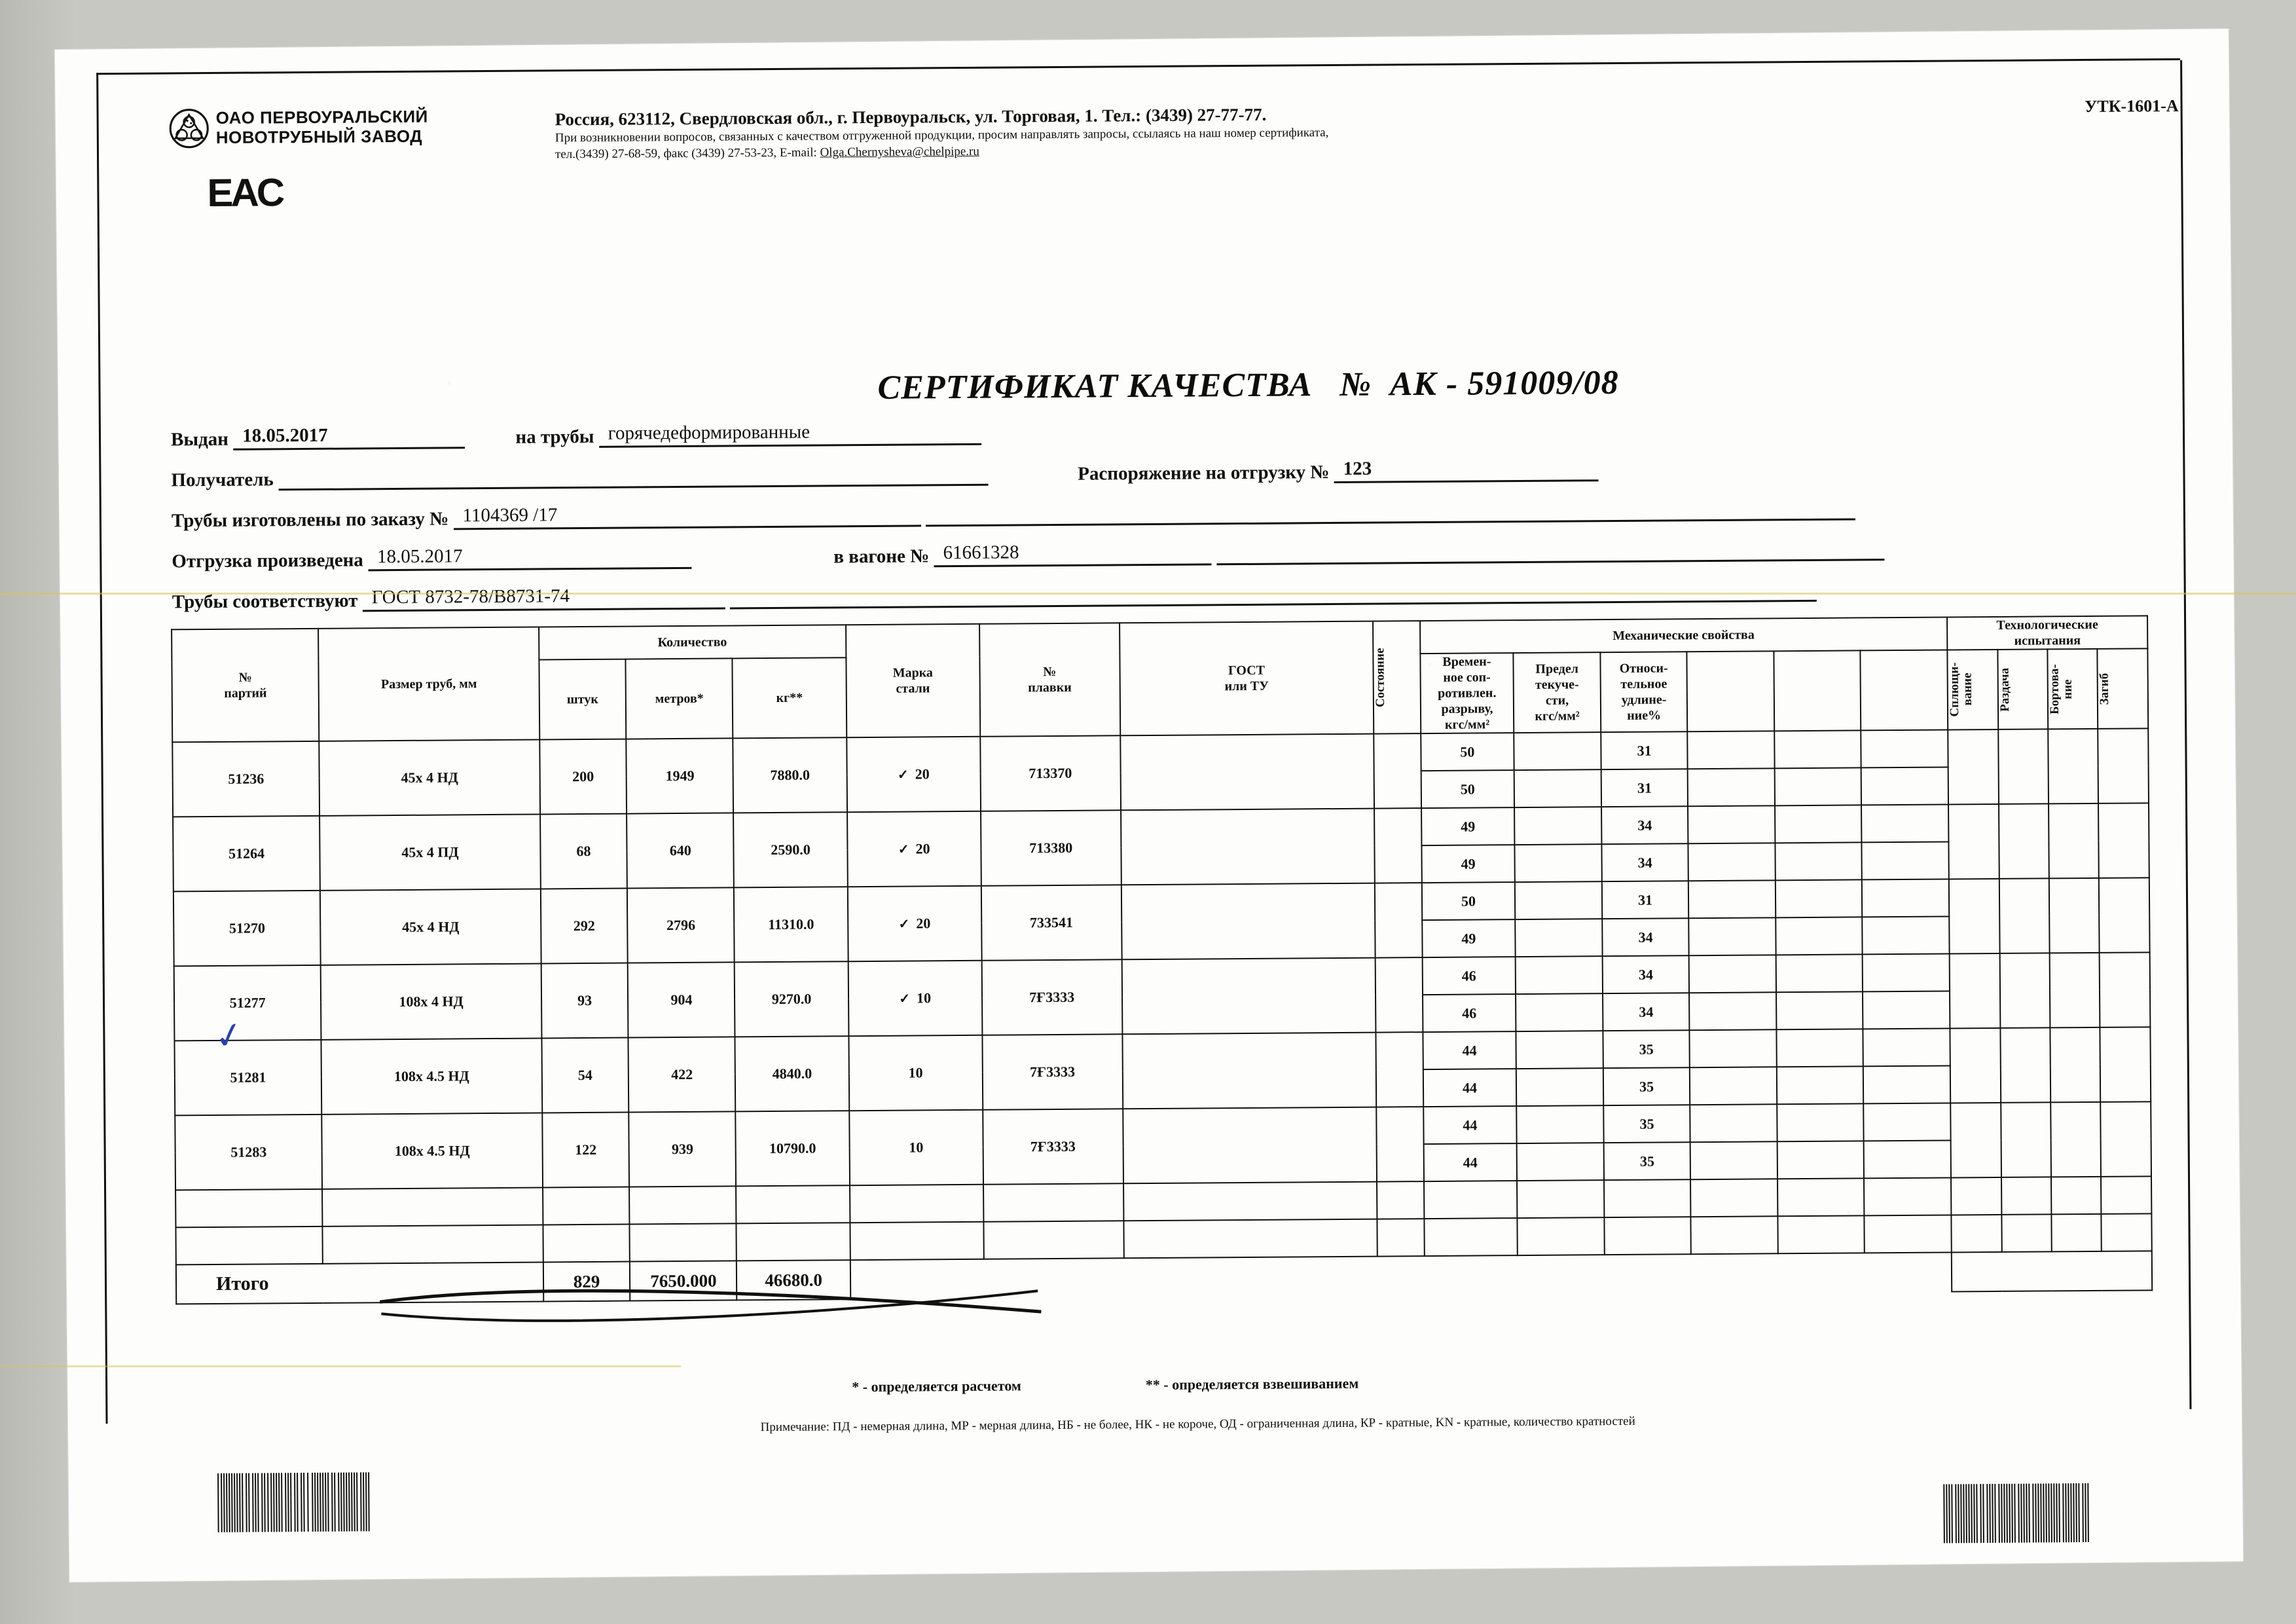 The height and width of the screenshot is (1624, 2296). I want to click on cell-size, so click(432, 1244).